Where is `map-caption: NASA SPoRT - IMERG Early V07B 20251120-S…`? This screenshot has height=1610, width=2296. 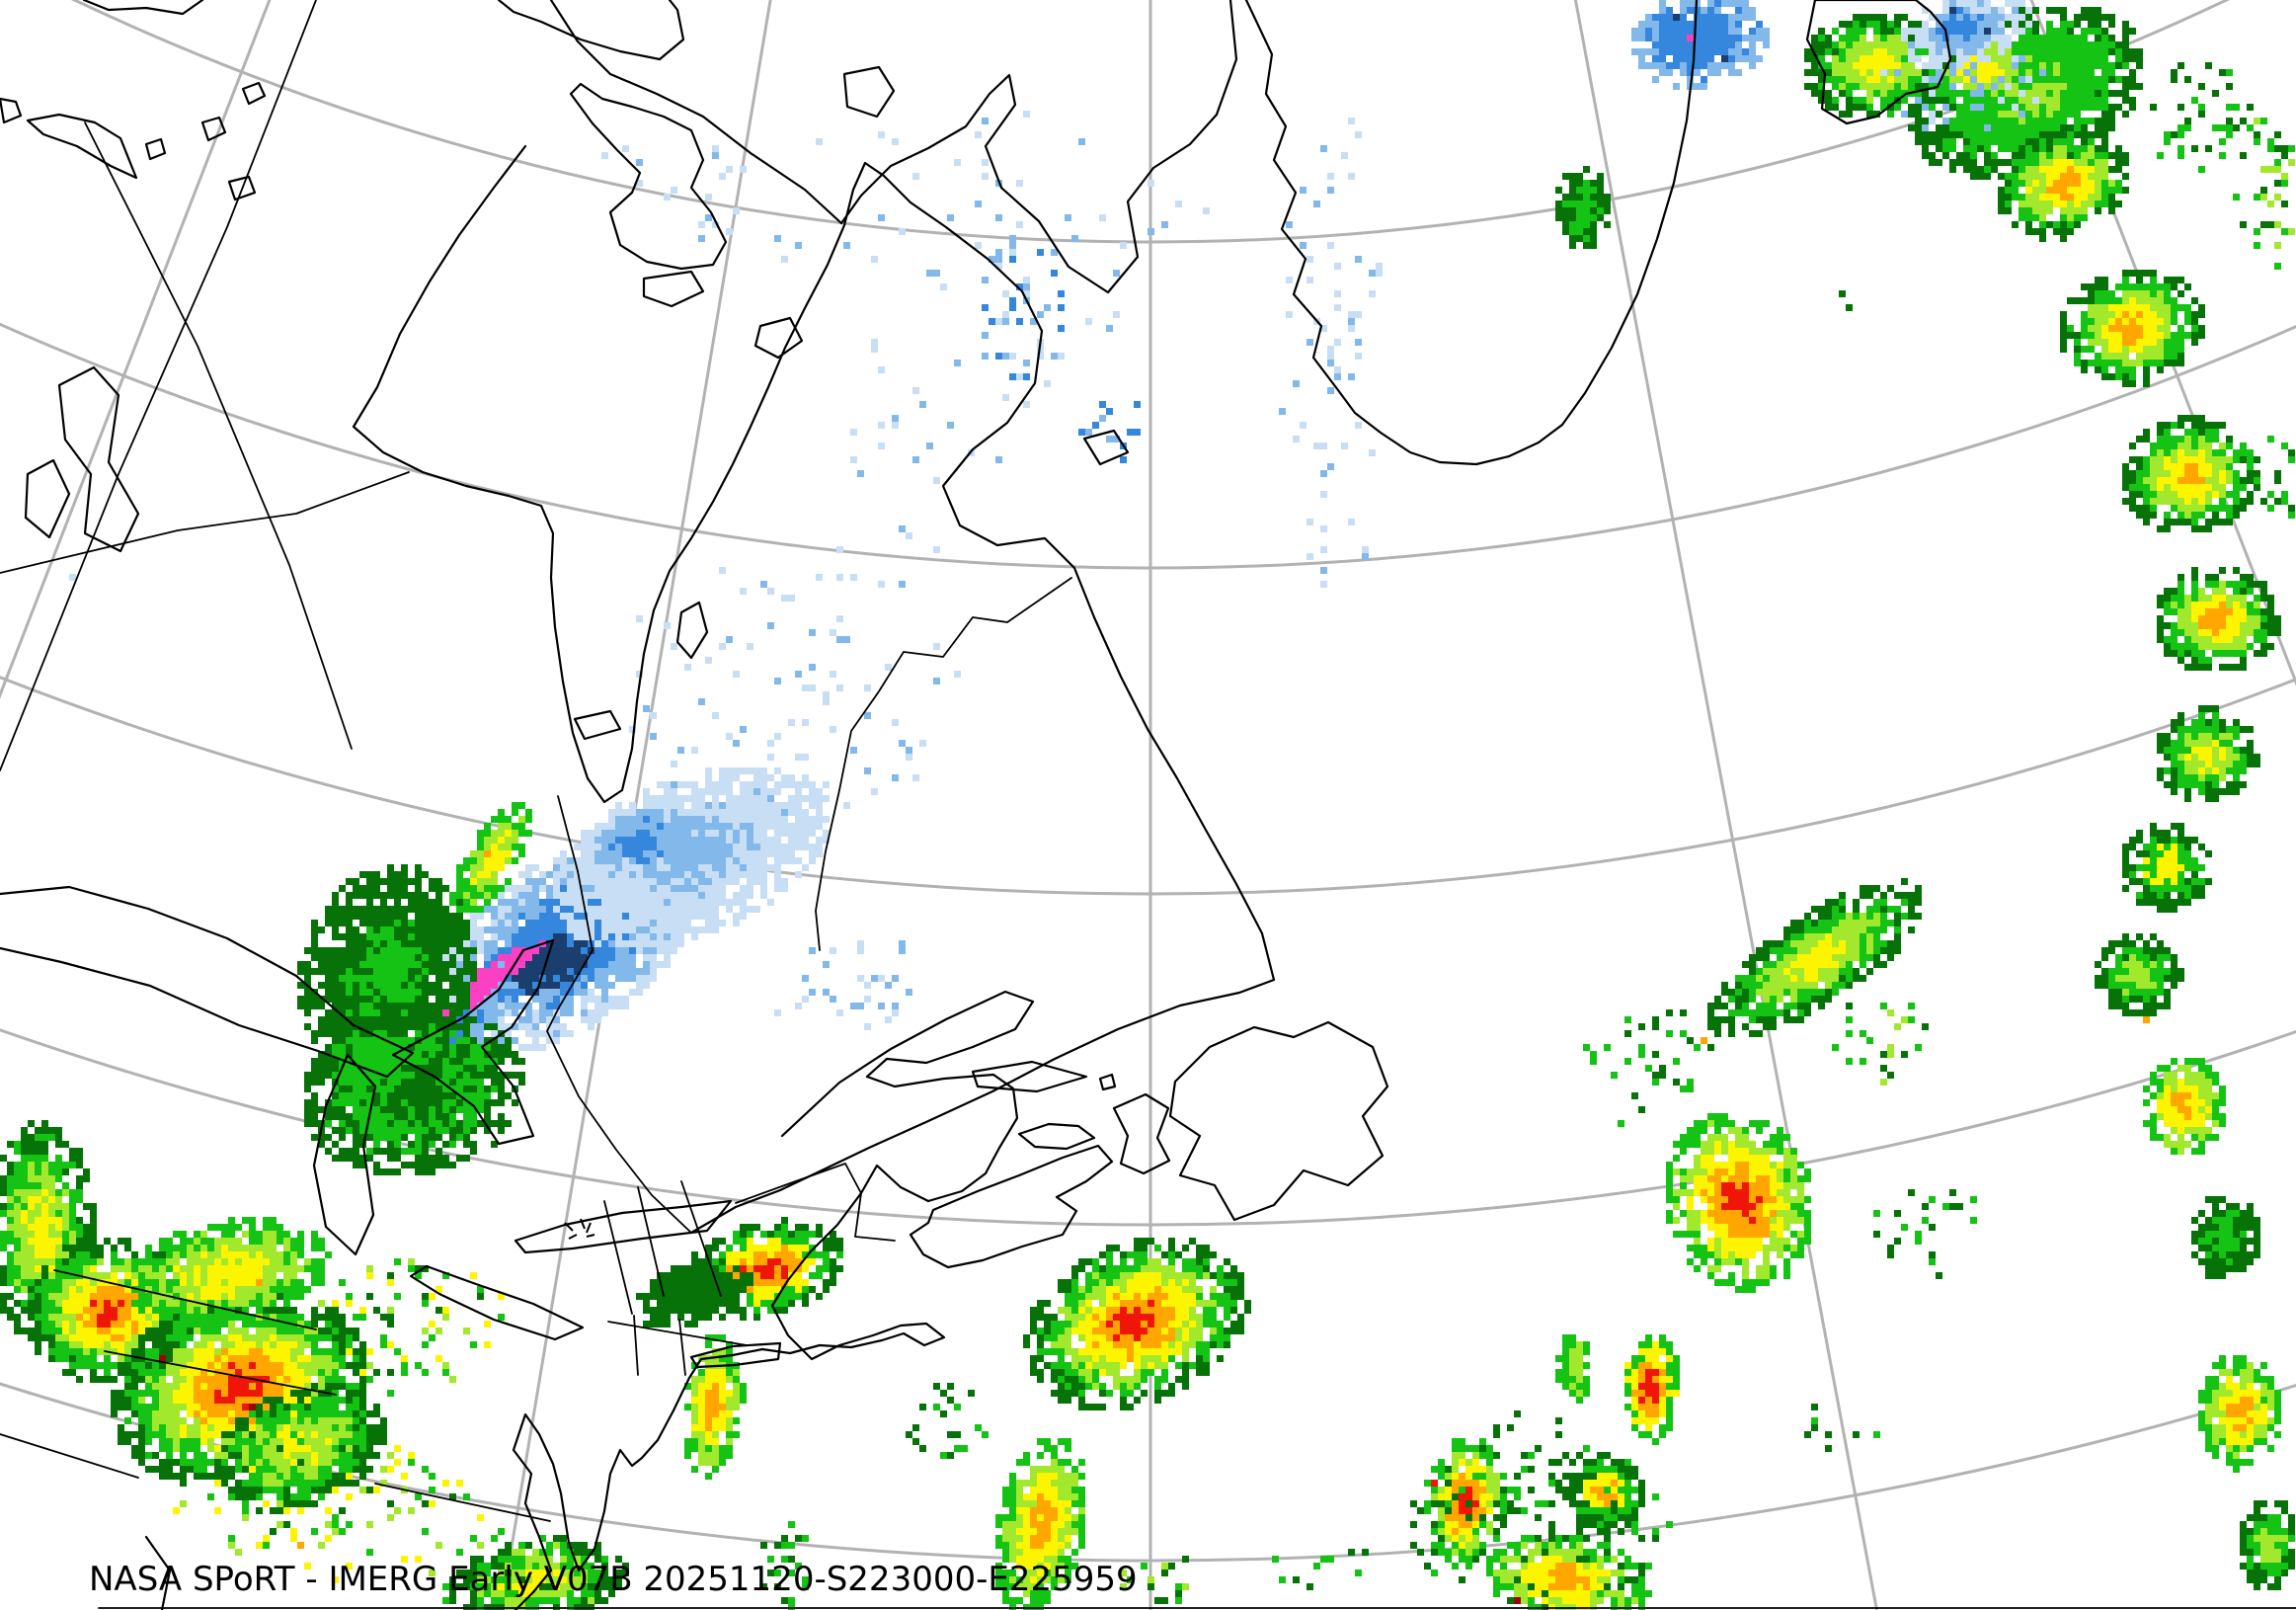 map-caption: NASA SPoRT - IMERG Early V07B 20251120-S… is located at coordinates (614, 1579).